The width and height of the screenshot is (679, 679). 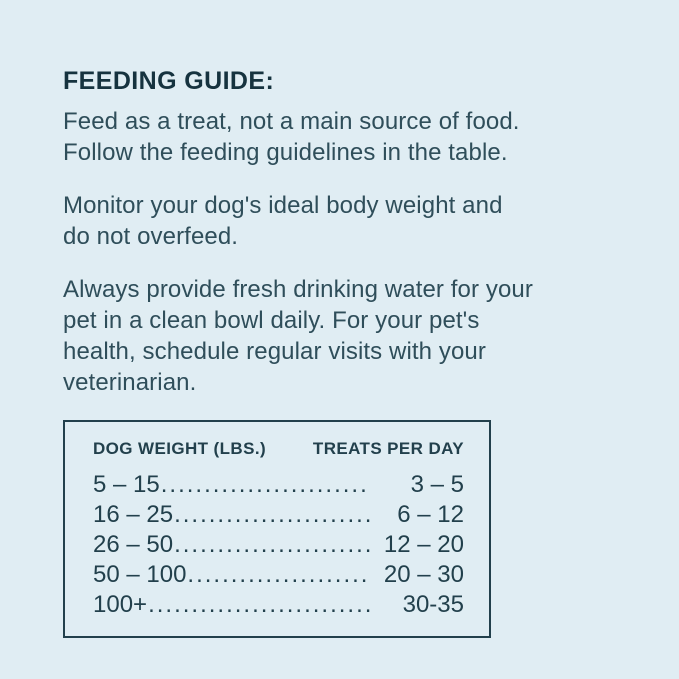 I want to click on treats-per-day-value: 20 – 30, so click(x=423, y=574).